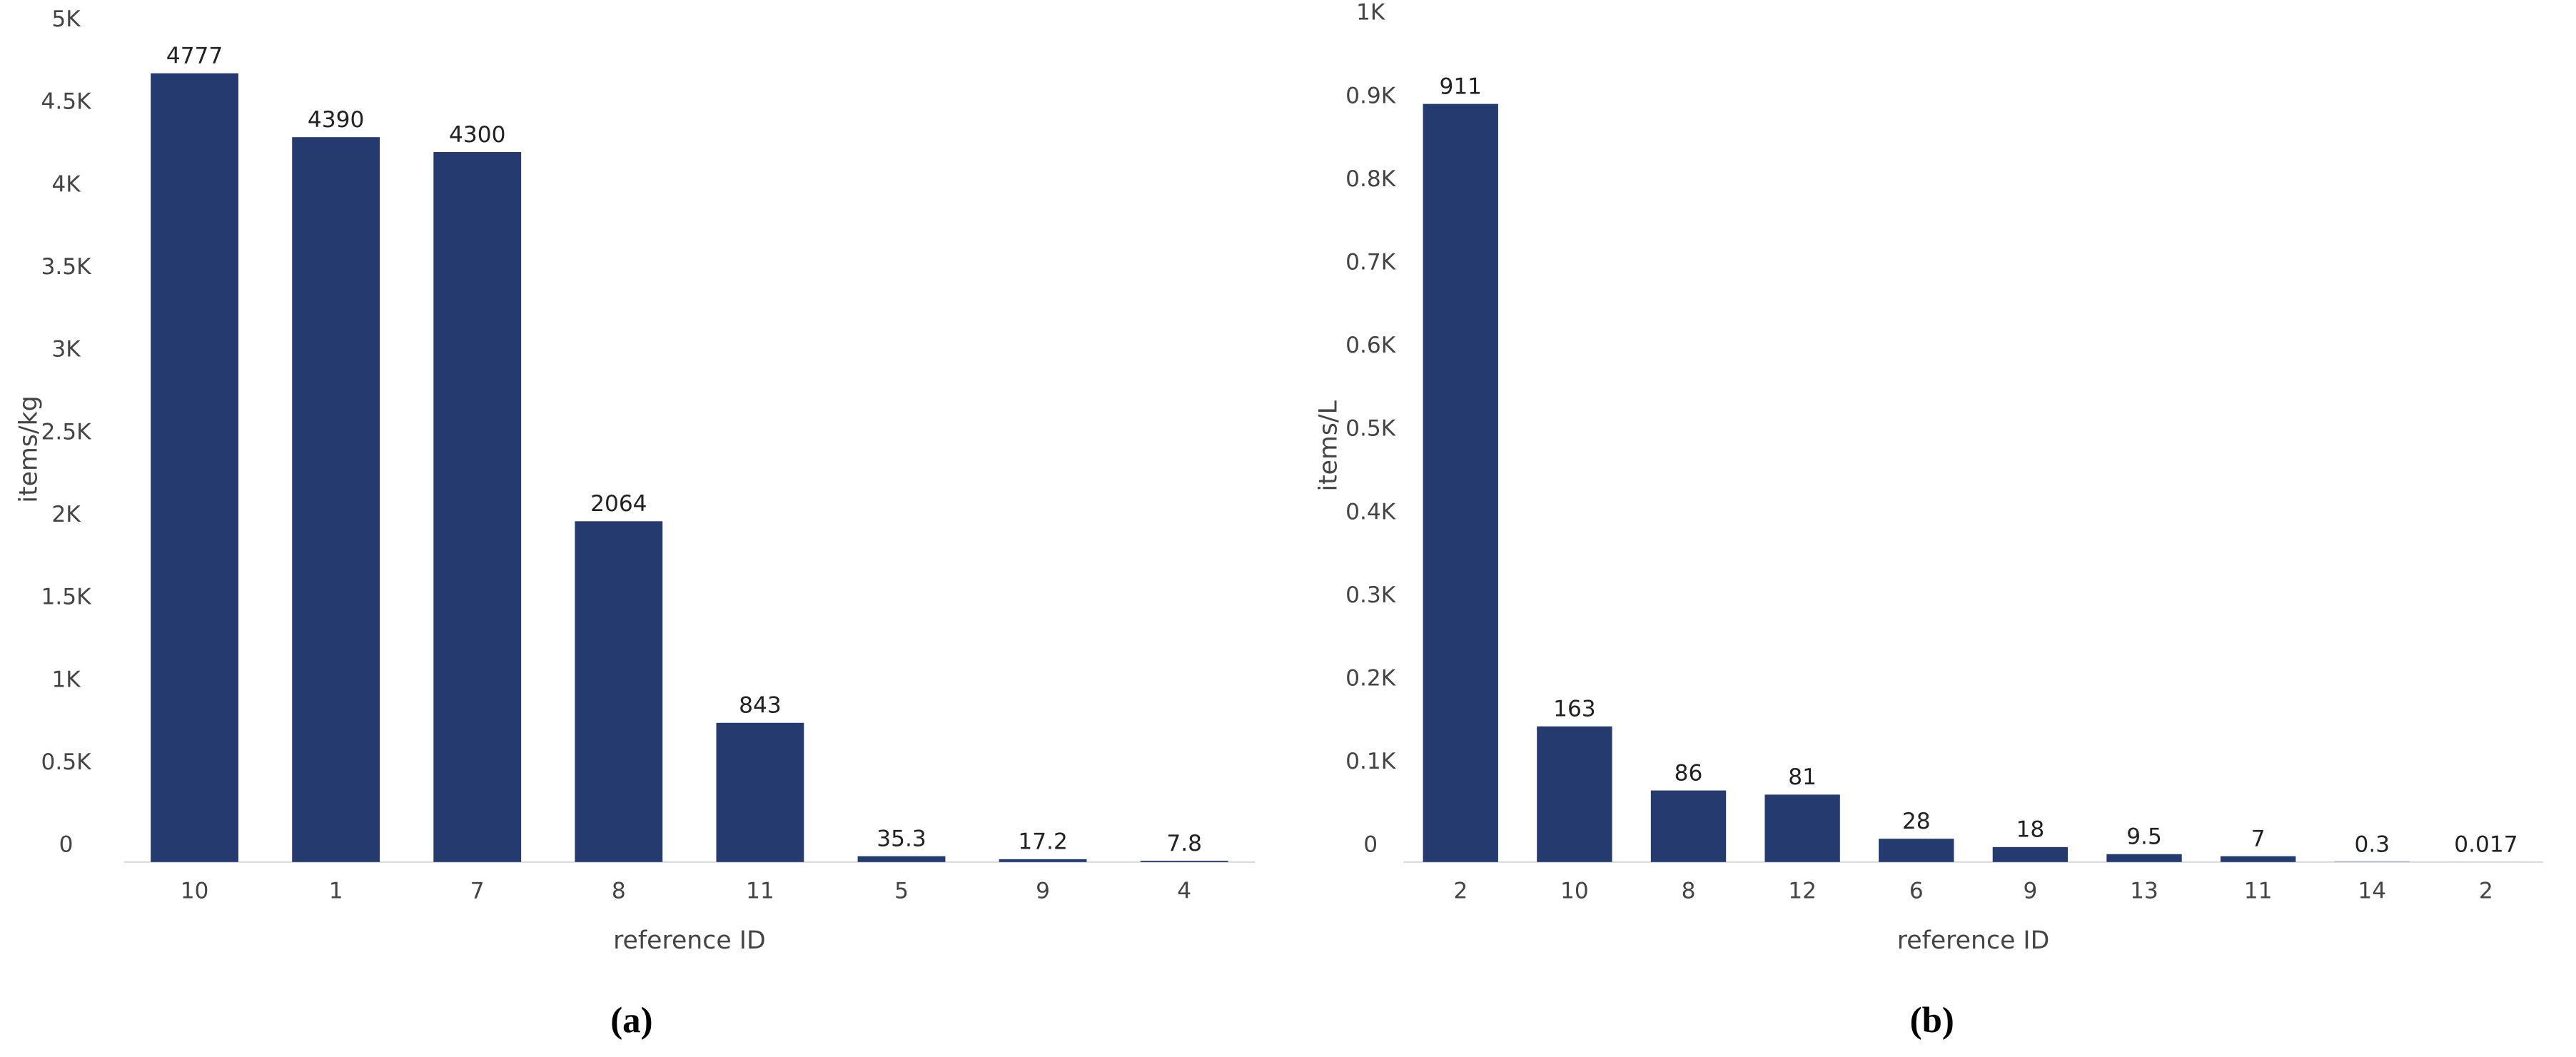  Describe the element at coordinates (2372, 891) in the screenshot. I see `x-tick-label: 14` at that location.